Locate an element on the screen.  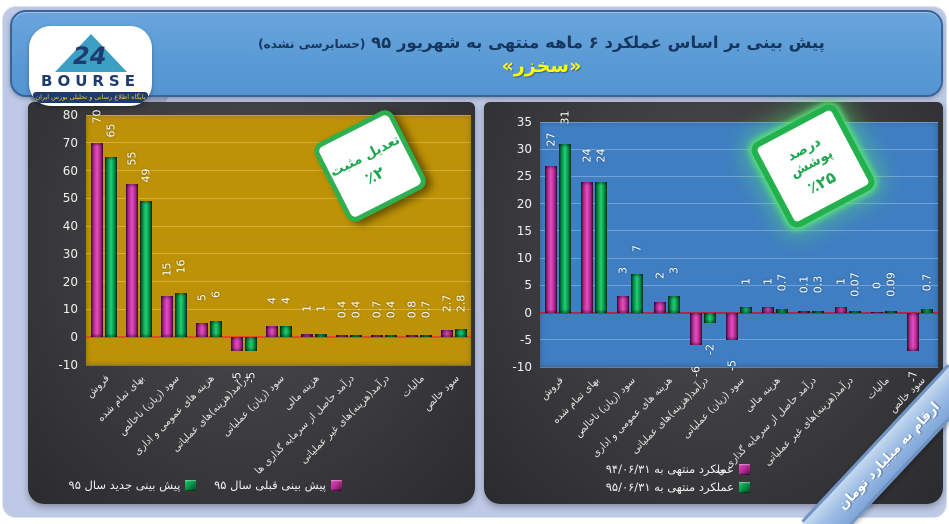
logo-triangle-icon is located at coordinates (91, 53).